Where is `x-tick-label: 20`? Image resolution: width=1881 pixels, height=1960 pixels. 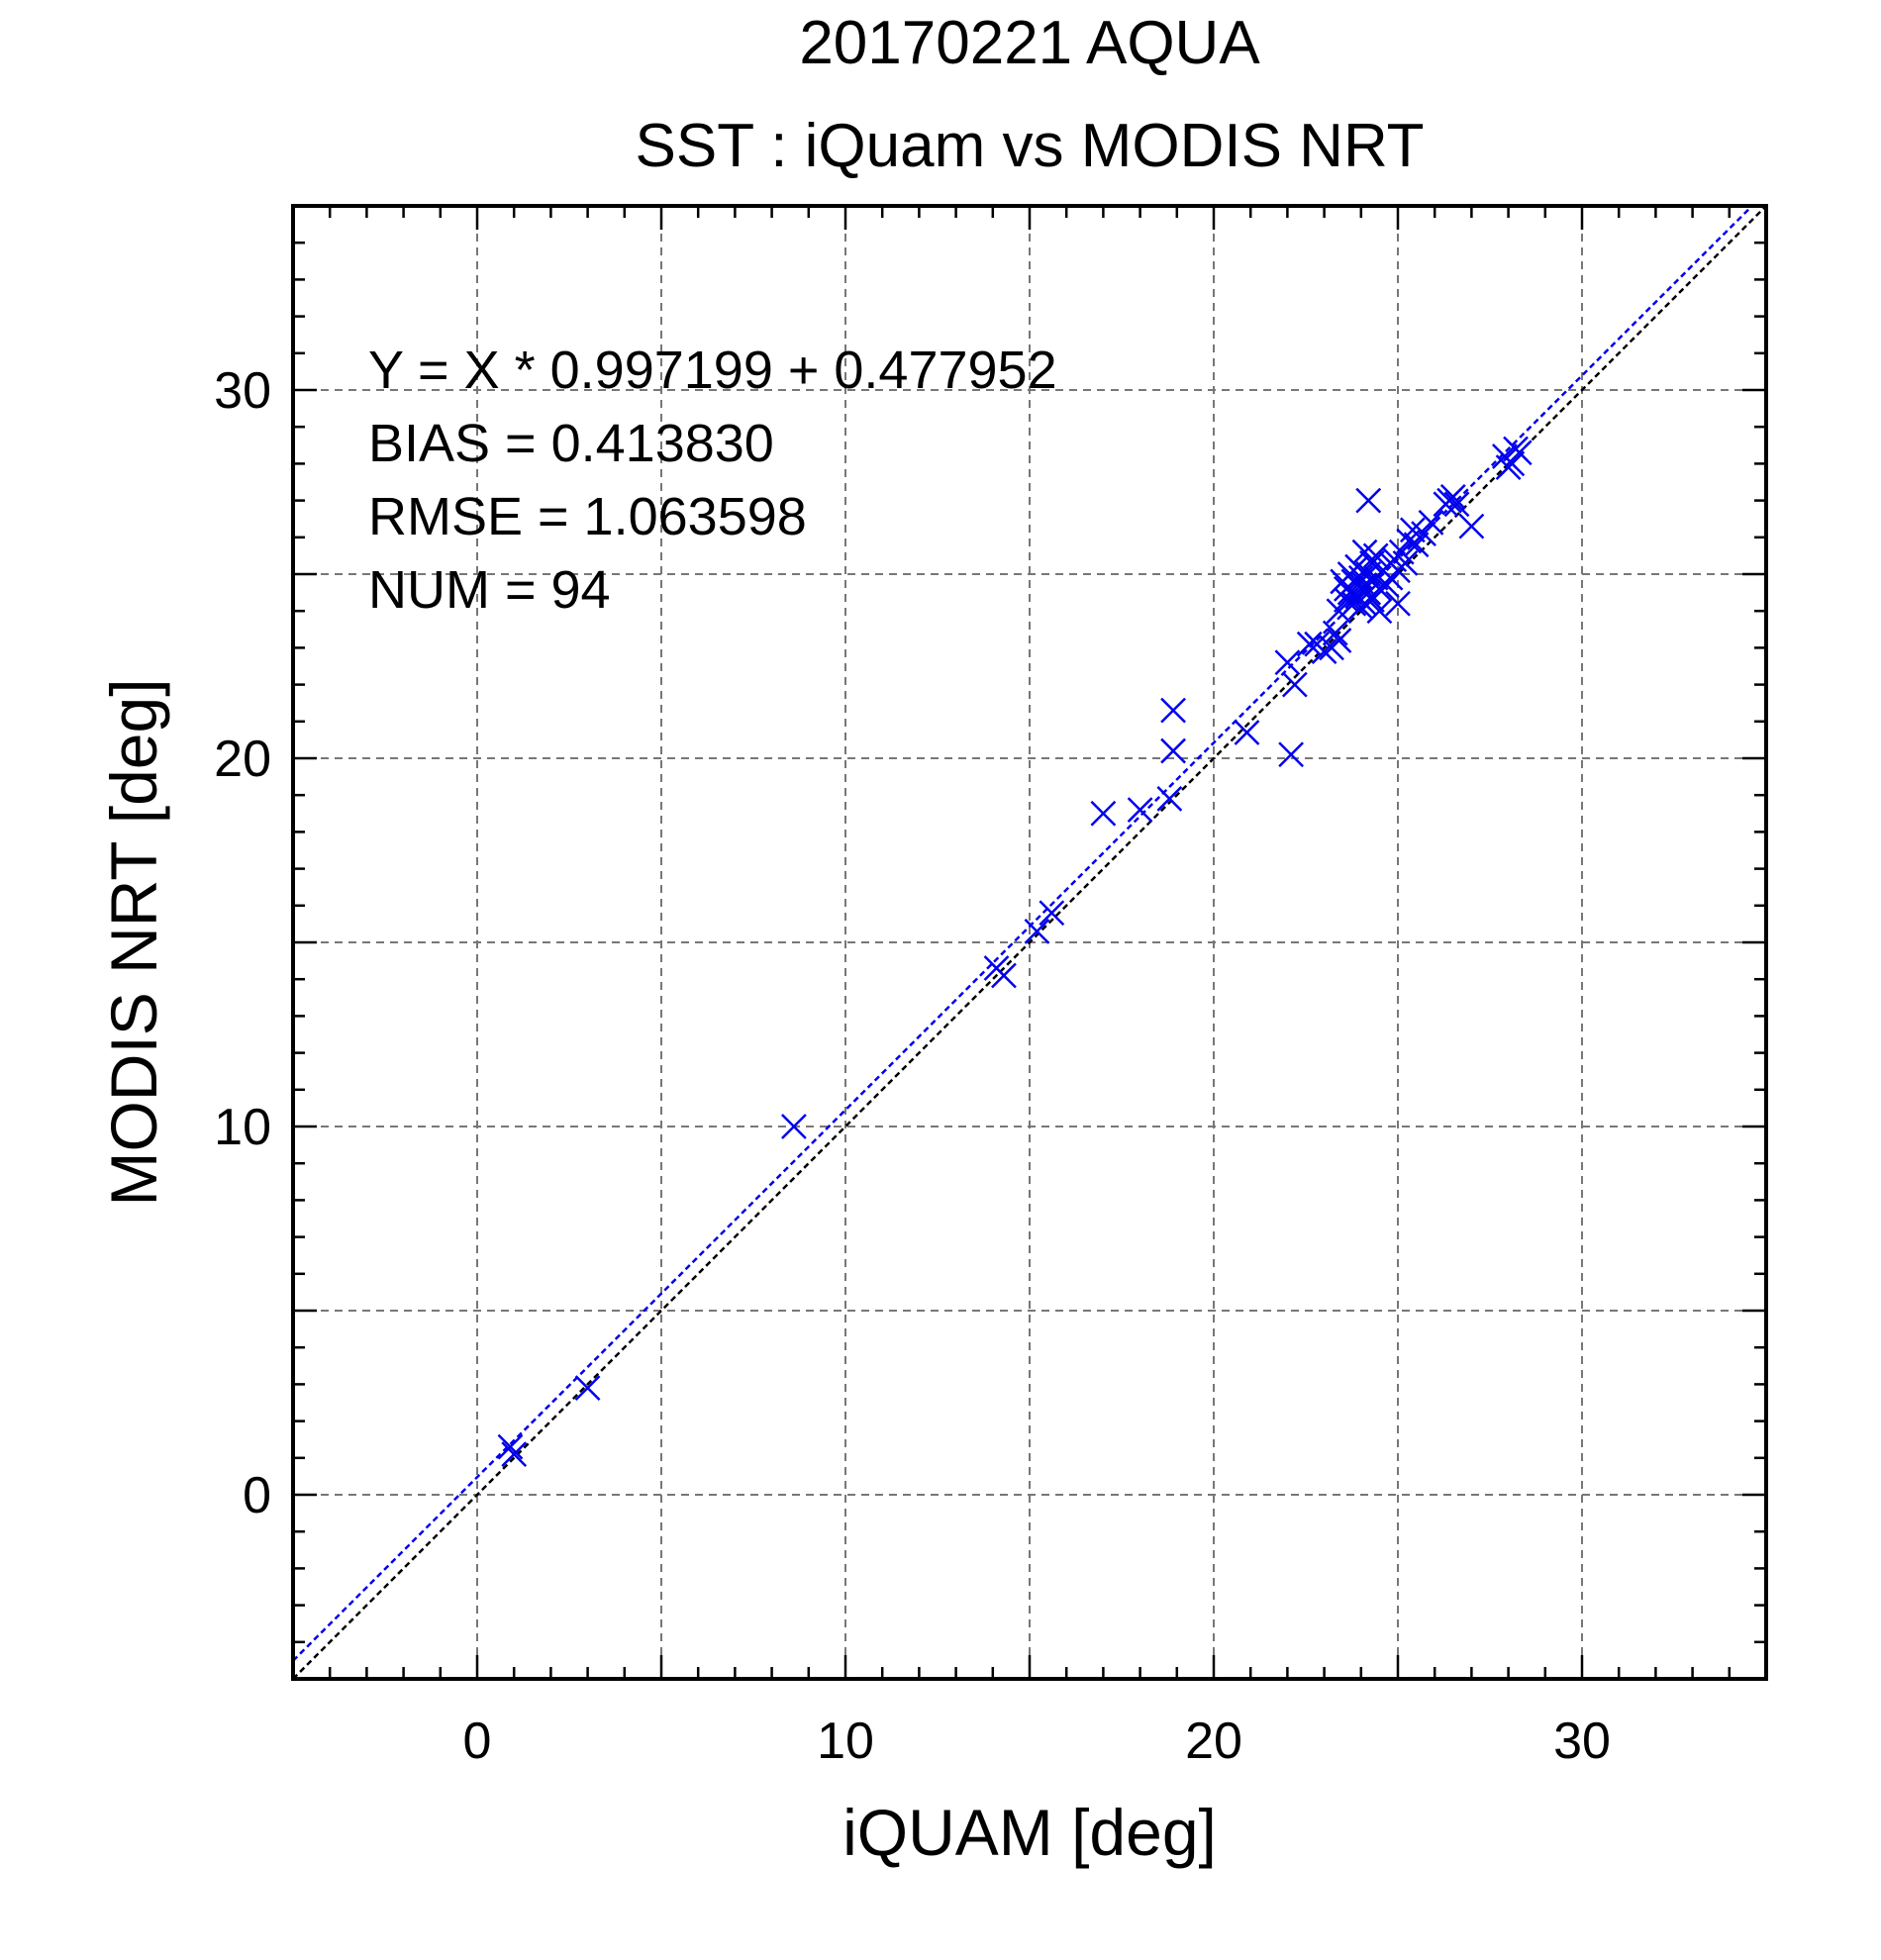 x-tick-label: 20 is located at coordinates (1213, 1741).